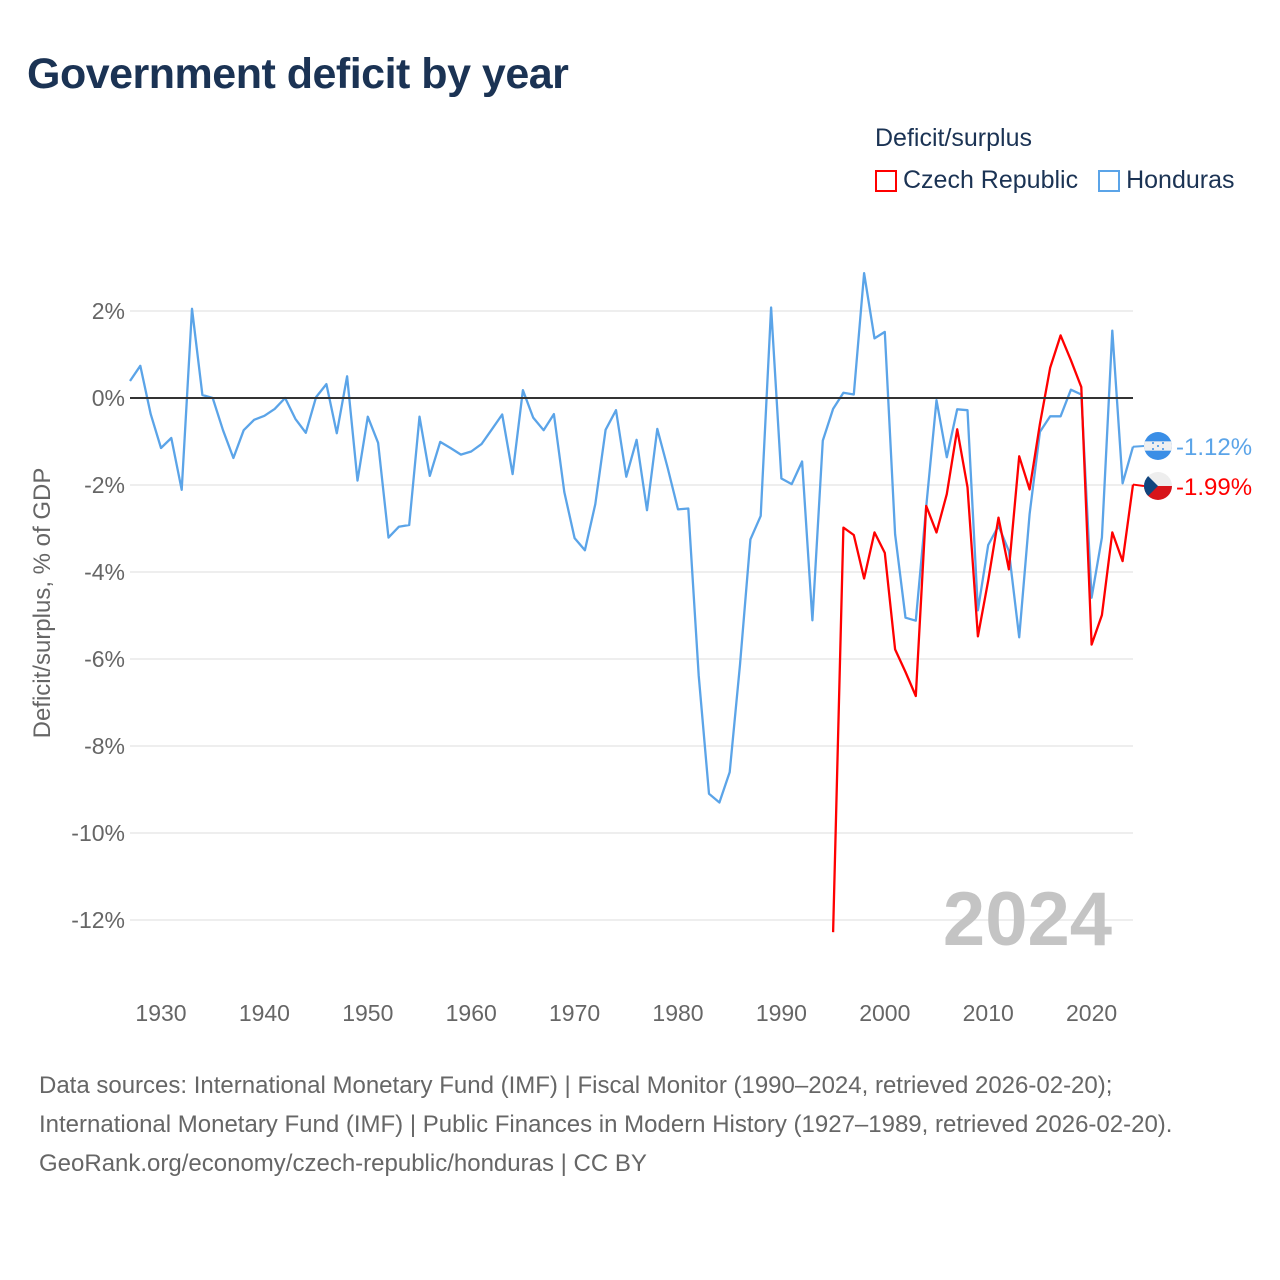 This screenshot has height=1280, width=1280. I want to click on legend-item-czech-republic: Czech Republic, so click(976, 180).